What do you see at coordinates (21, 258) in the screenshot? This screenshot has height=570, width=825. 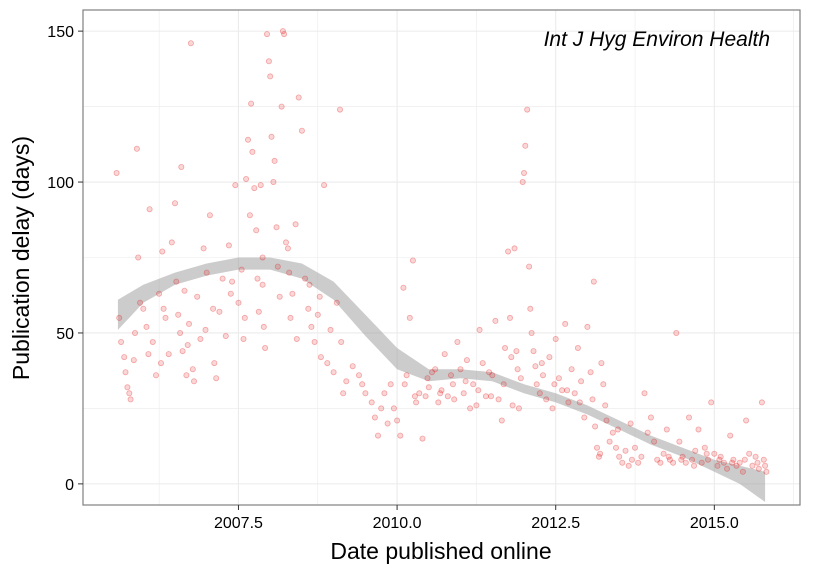 I see `y-axis-title: Publication delay (days)` at bounding box center [21, 258].